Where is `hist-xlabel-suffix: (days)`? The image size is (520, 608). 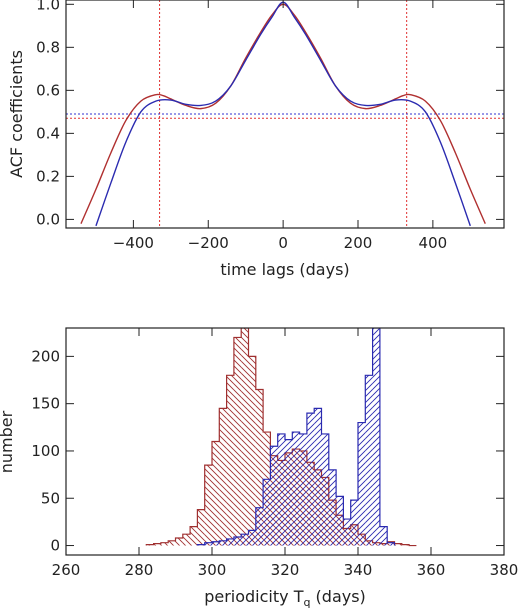
hist-xlabel-suffix: (days) is located at coordinates (337, 596).